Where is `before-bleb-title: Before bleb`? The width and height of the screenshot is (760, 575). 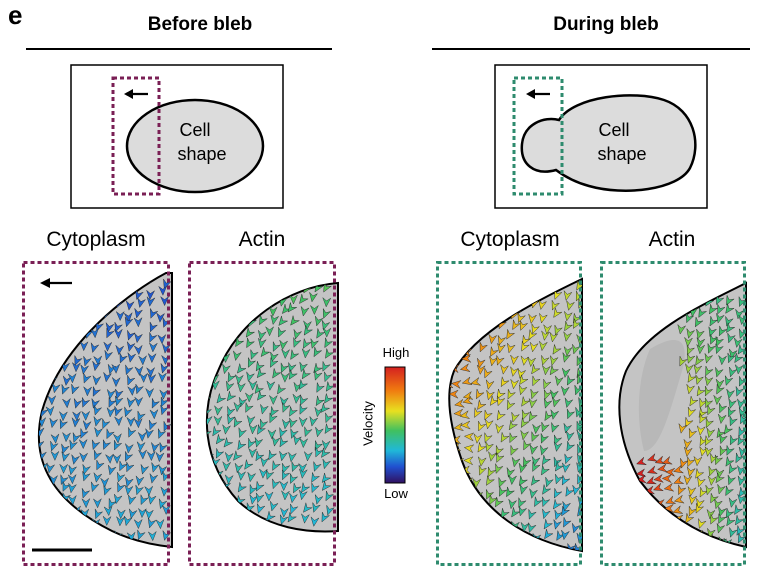 before-bleb-title: Before bleb is located at coordinates (200, 24).